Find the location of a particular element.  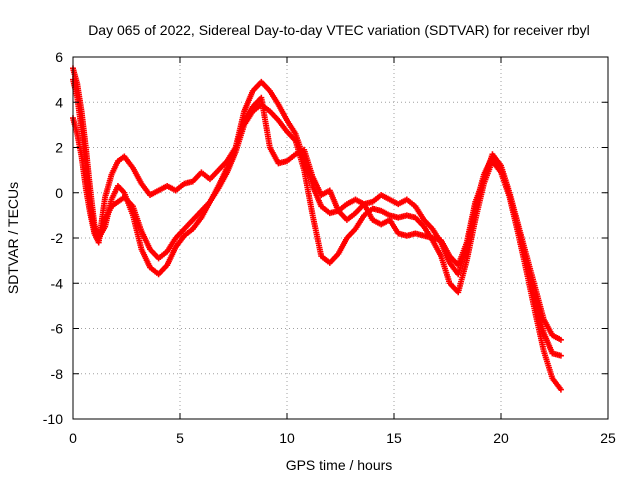

y-tick-label: 4 is located at coordinates (59, 102).